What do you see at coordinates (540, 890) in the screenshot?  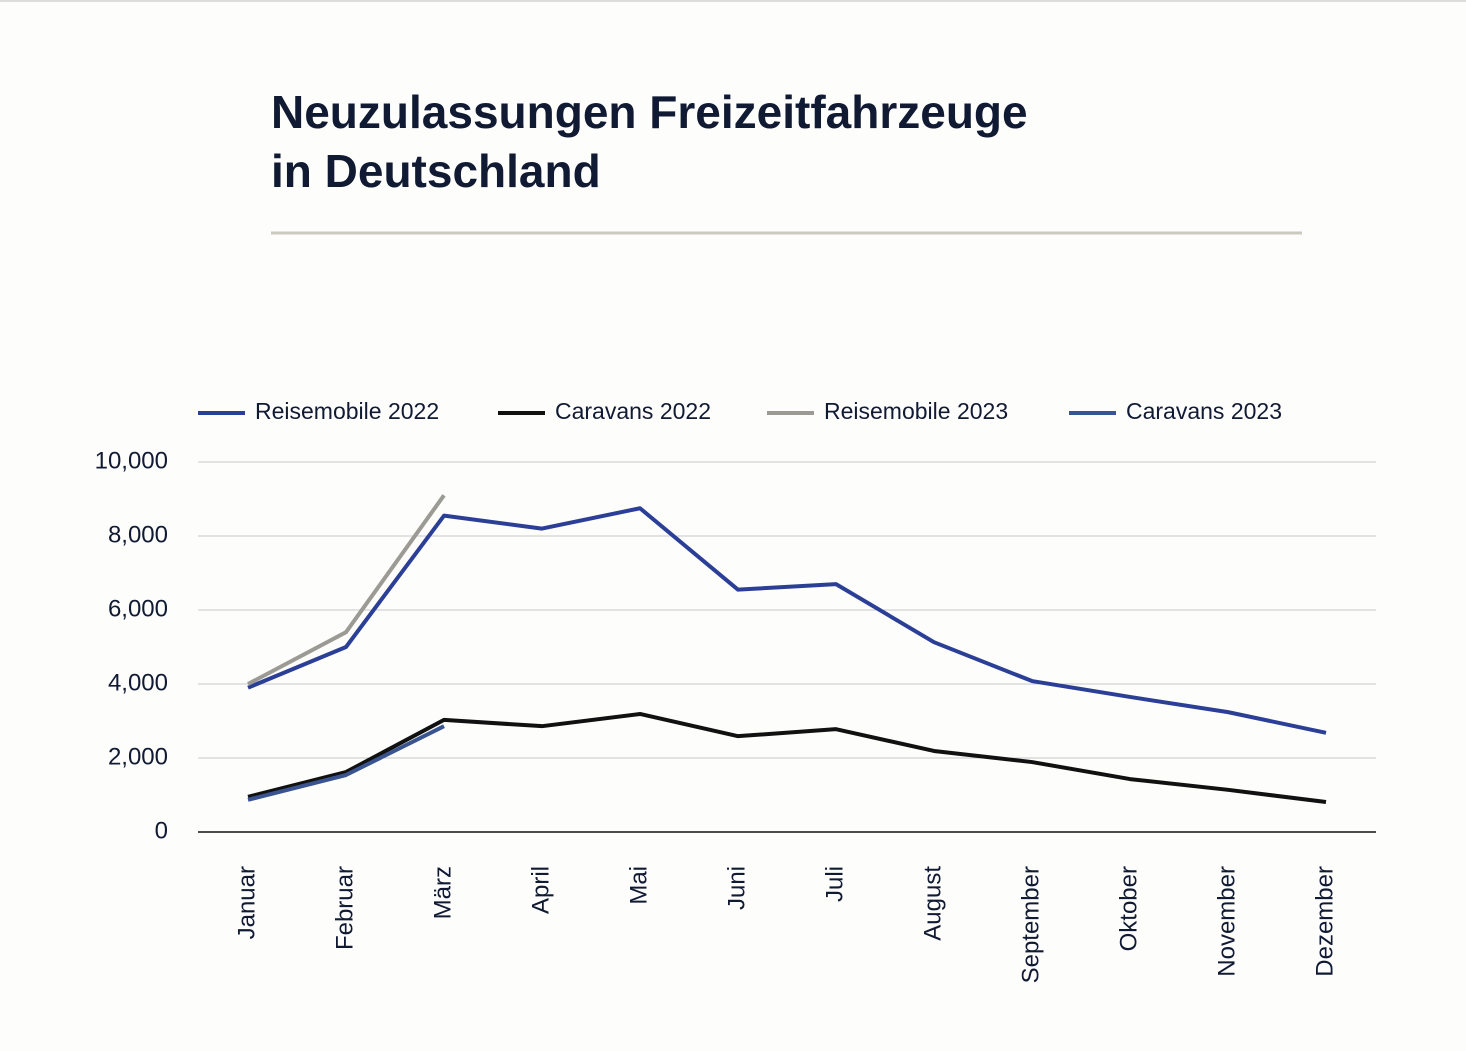 I see `x-tick-label: April` at bounding box center [540, 890].